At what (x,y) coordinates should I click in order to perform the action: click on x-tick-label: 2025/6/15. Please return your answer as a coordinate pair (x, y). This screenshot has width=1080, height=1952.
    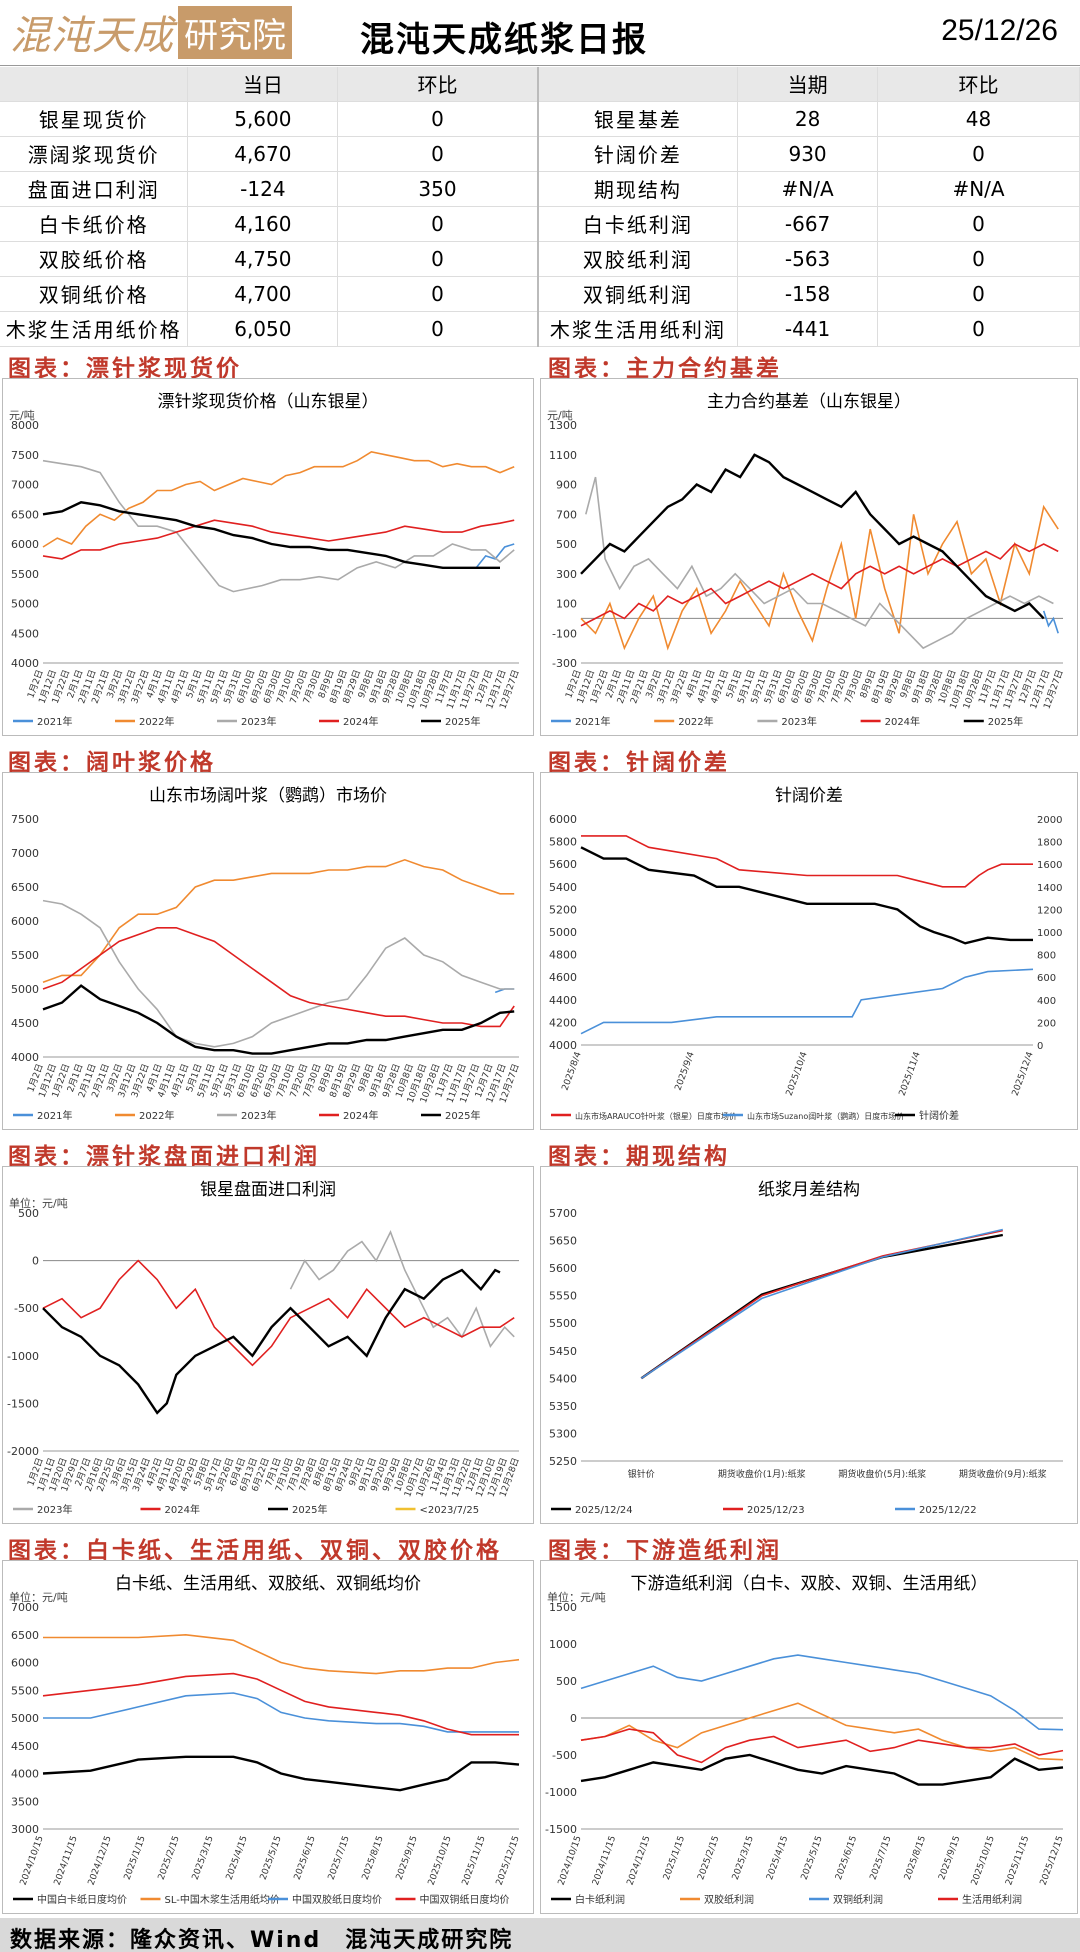
    Looking at the image, I should click on (305, 1858).